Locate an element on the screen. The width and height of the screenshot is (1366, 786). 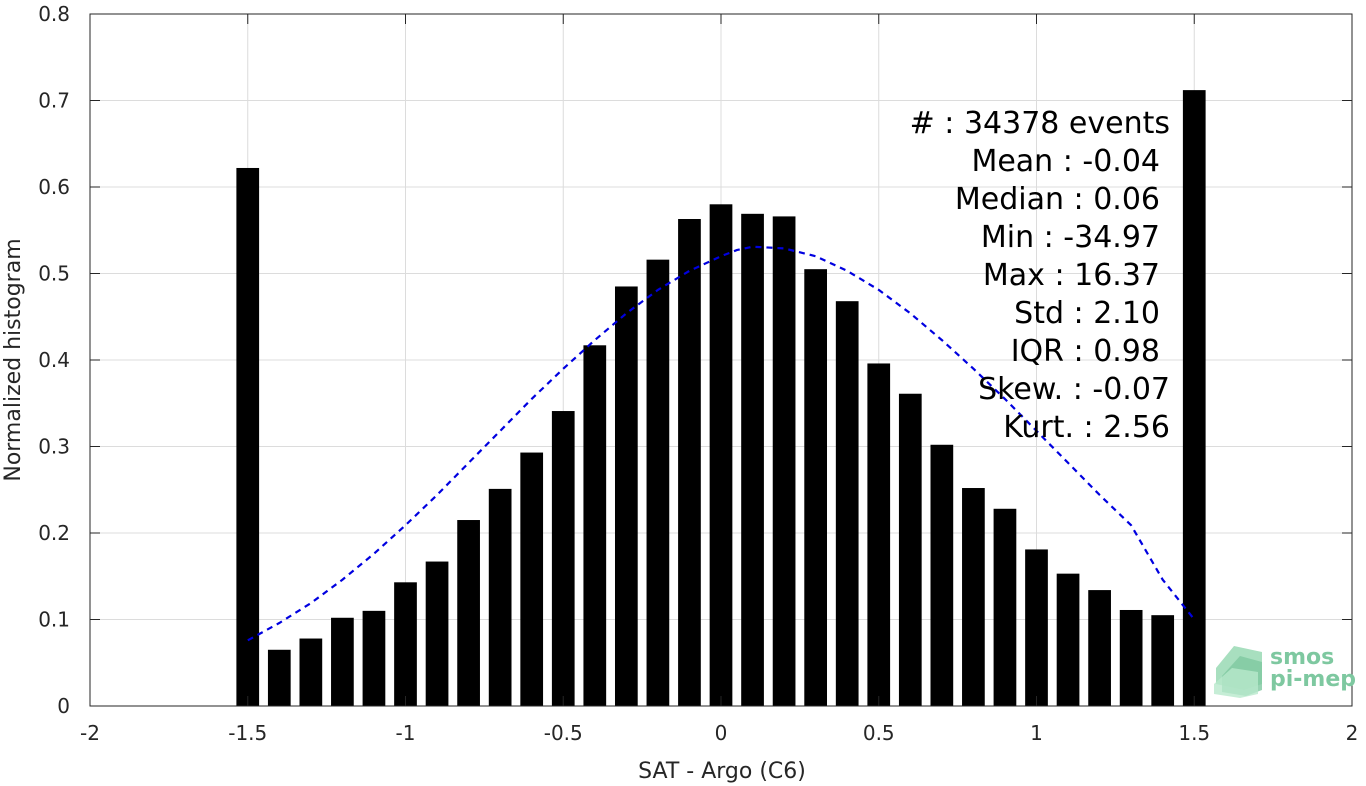
y-tick-label: 0.7 is located at coordinates (54, 101).